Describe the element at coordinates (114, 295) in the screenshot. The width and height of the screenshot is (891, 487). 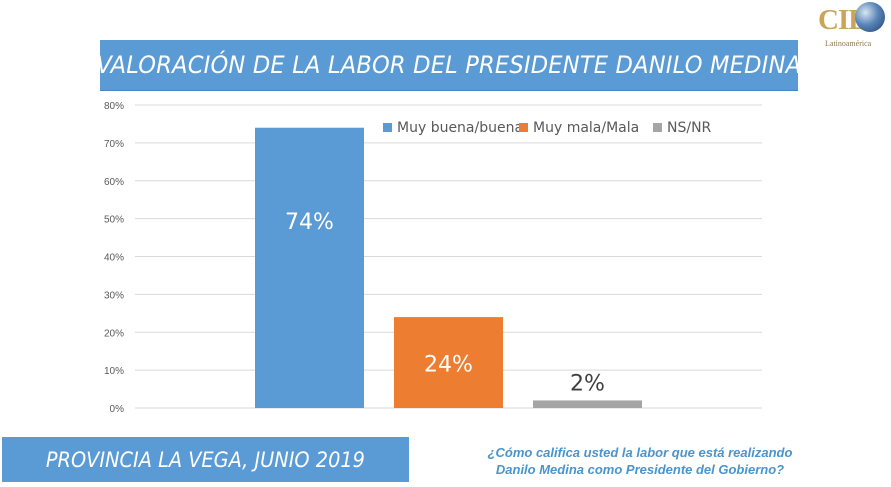
I see `y-tick-label: 30%` at that location.